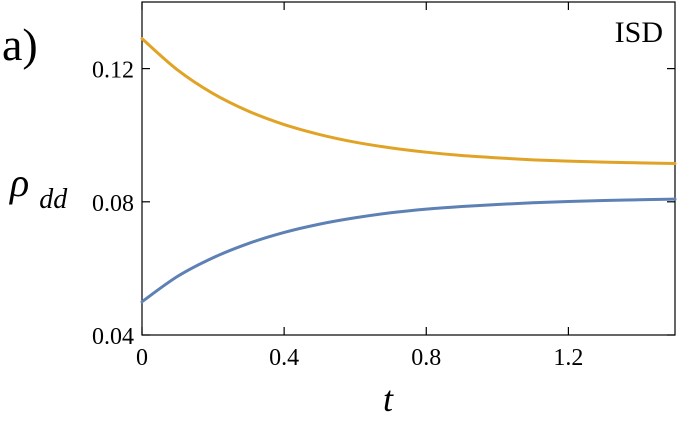 This screenshot has height=428, width=686. What do you see at coordinates (142, 358) in the screenshot?
I see `x-tick-label: 0` at bounding box center [142, 358].